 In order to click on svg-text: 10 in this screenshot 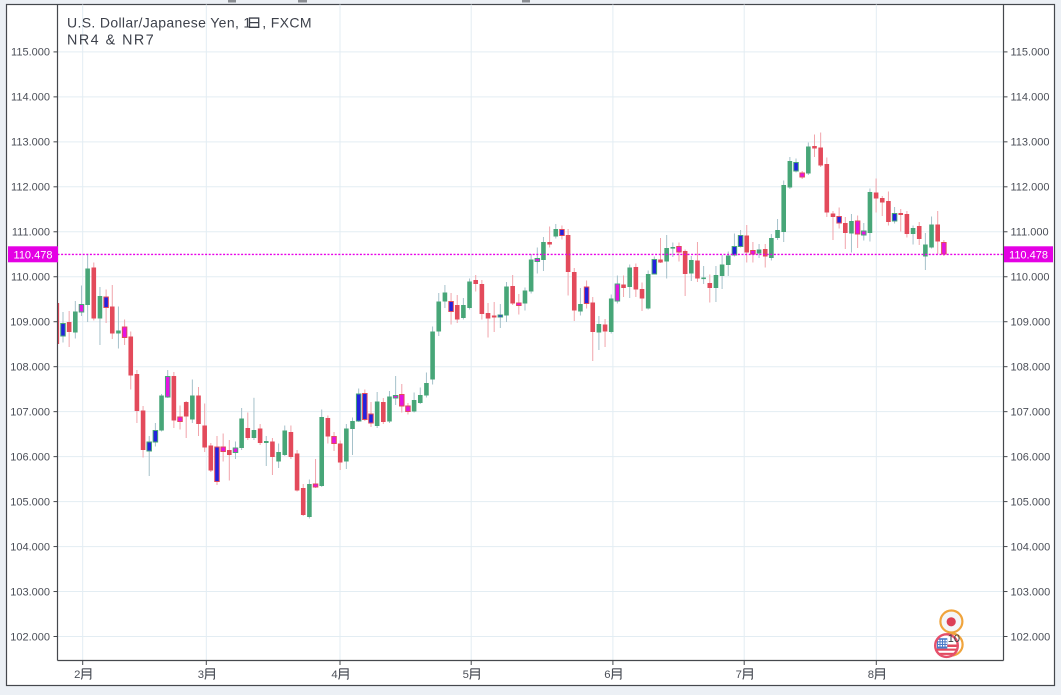, I will do `click(954, 639)`.